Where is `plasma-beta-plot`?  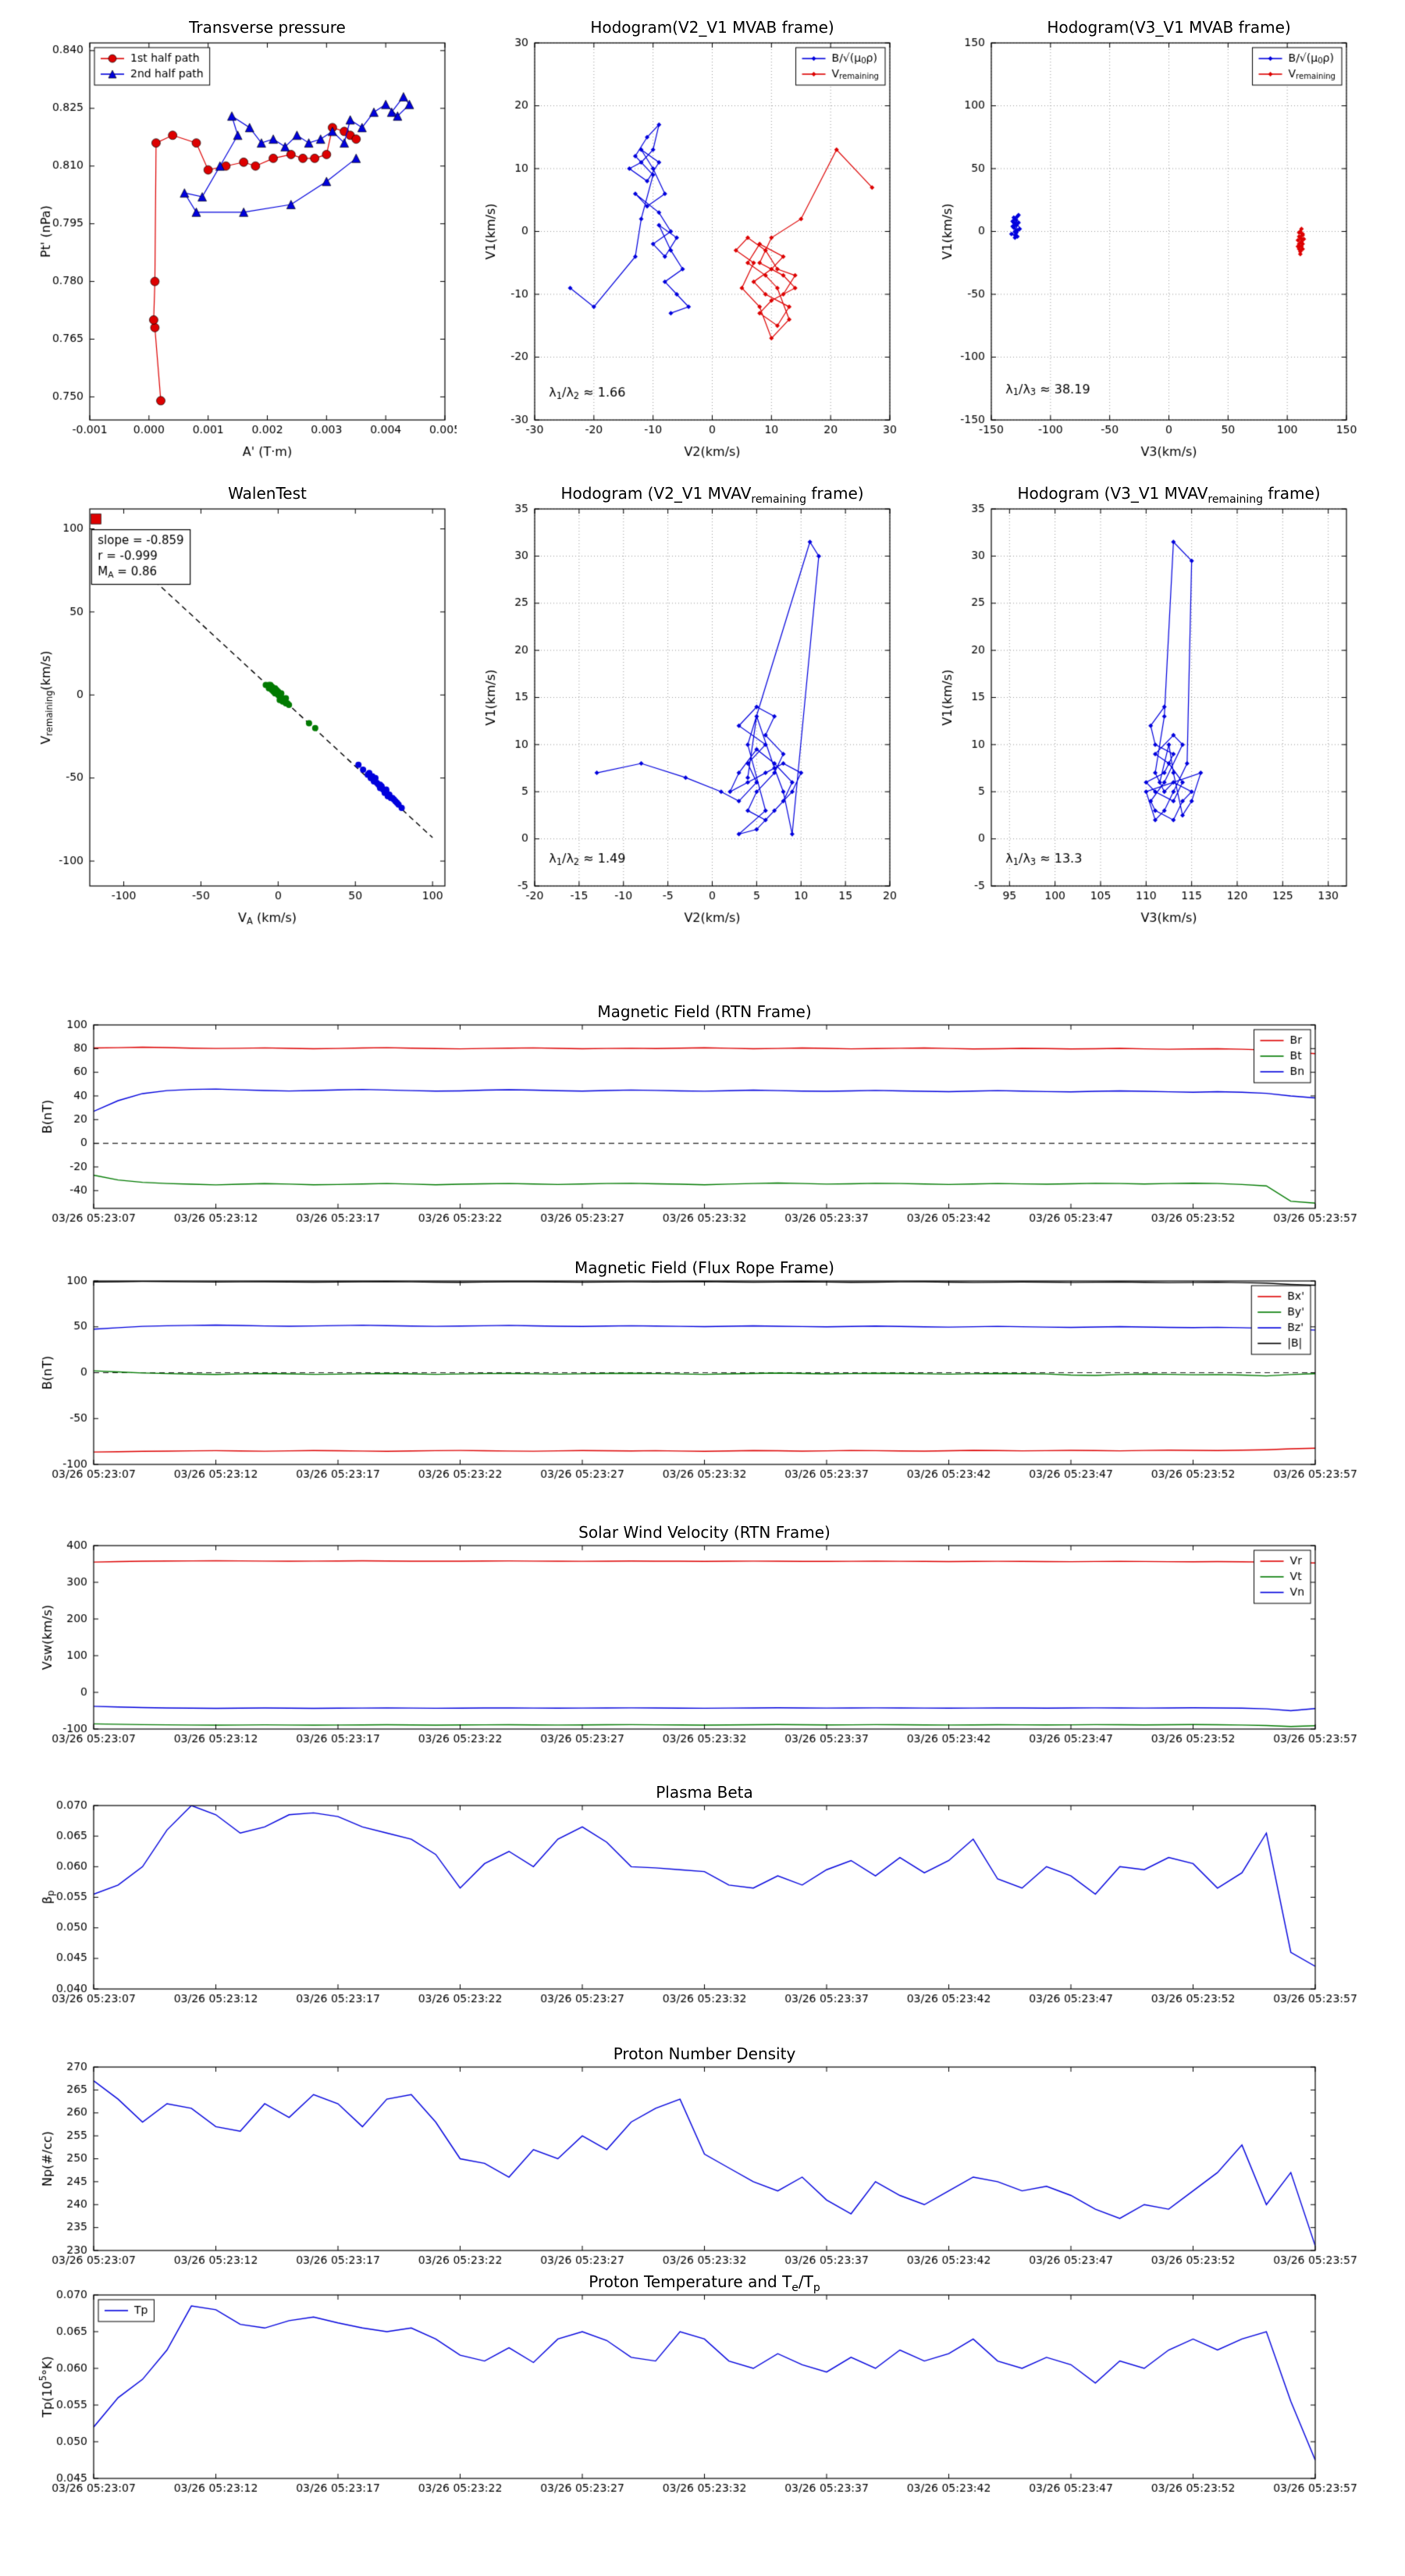
plasma-beta-plot is located at coordinates (694, 1899).